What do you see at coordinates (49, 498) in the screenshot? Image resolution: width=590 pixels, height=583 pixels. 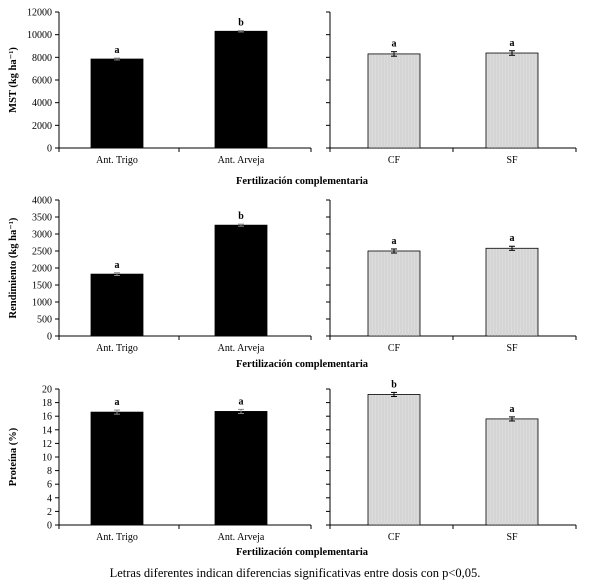 I see `y-tick-label: 4` at bounding box center [49, 498].